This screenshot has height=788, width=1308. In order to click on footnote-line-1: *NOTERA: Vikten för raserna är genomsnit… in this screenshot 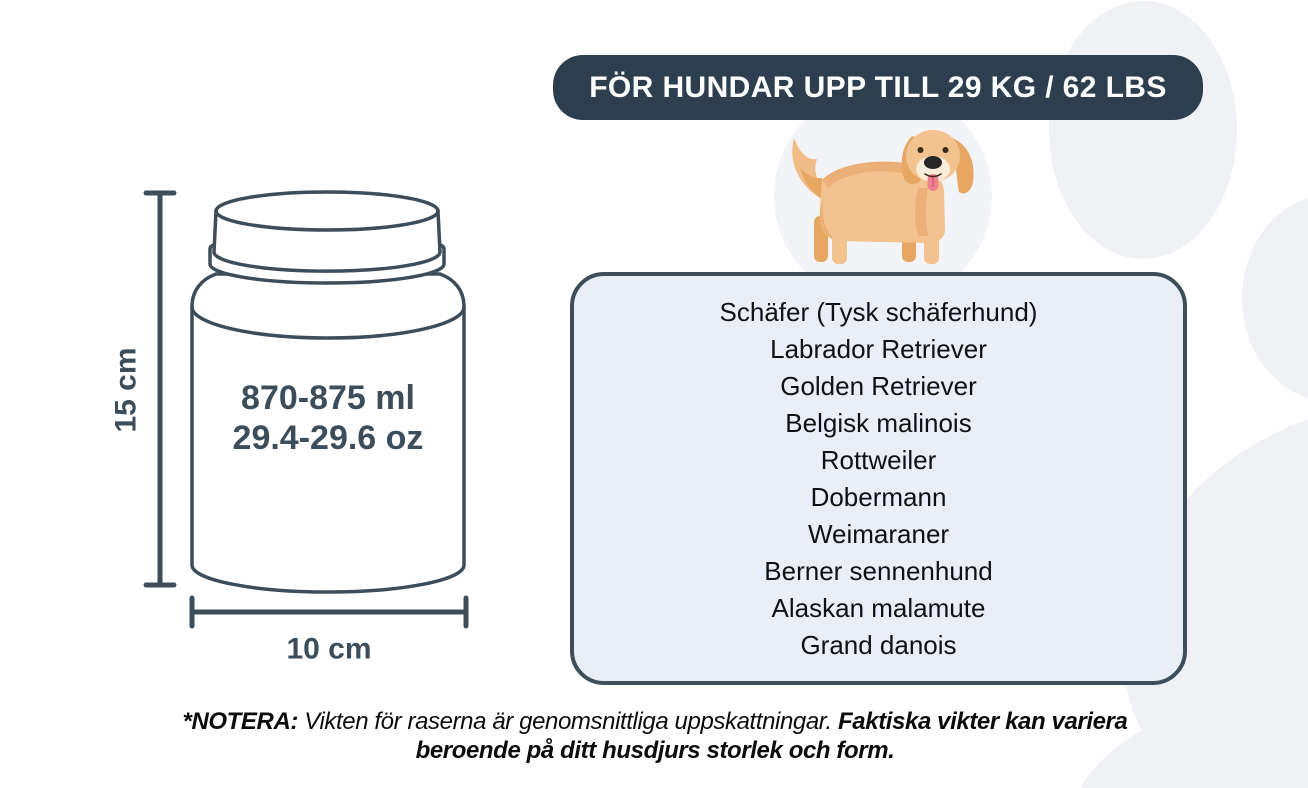, I will do `click(655, 722)`.